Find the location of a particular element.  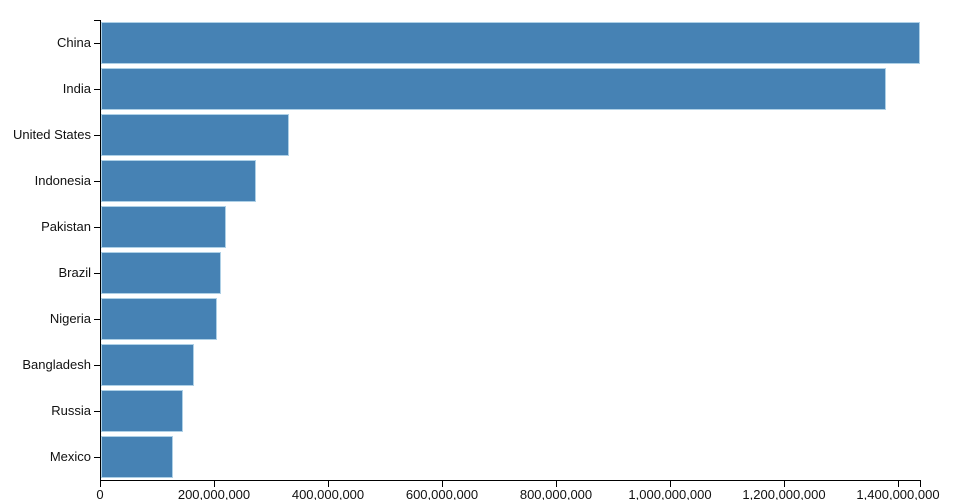

x-tick-label: 600,000,000 is located at coordinates (442, 493).